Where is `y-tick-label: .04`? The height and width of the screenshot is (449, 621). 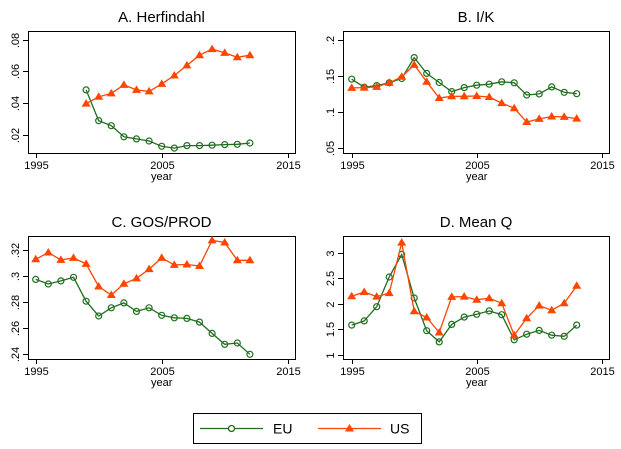
y-tick-label: .04 is located at coordinates (16, 103).